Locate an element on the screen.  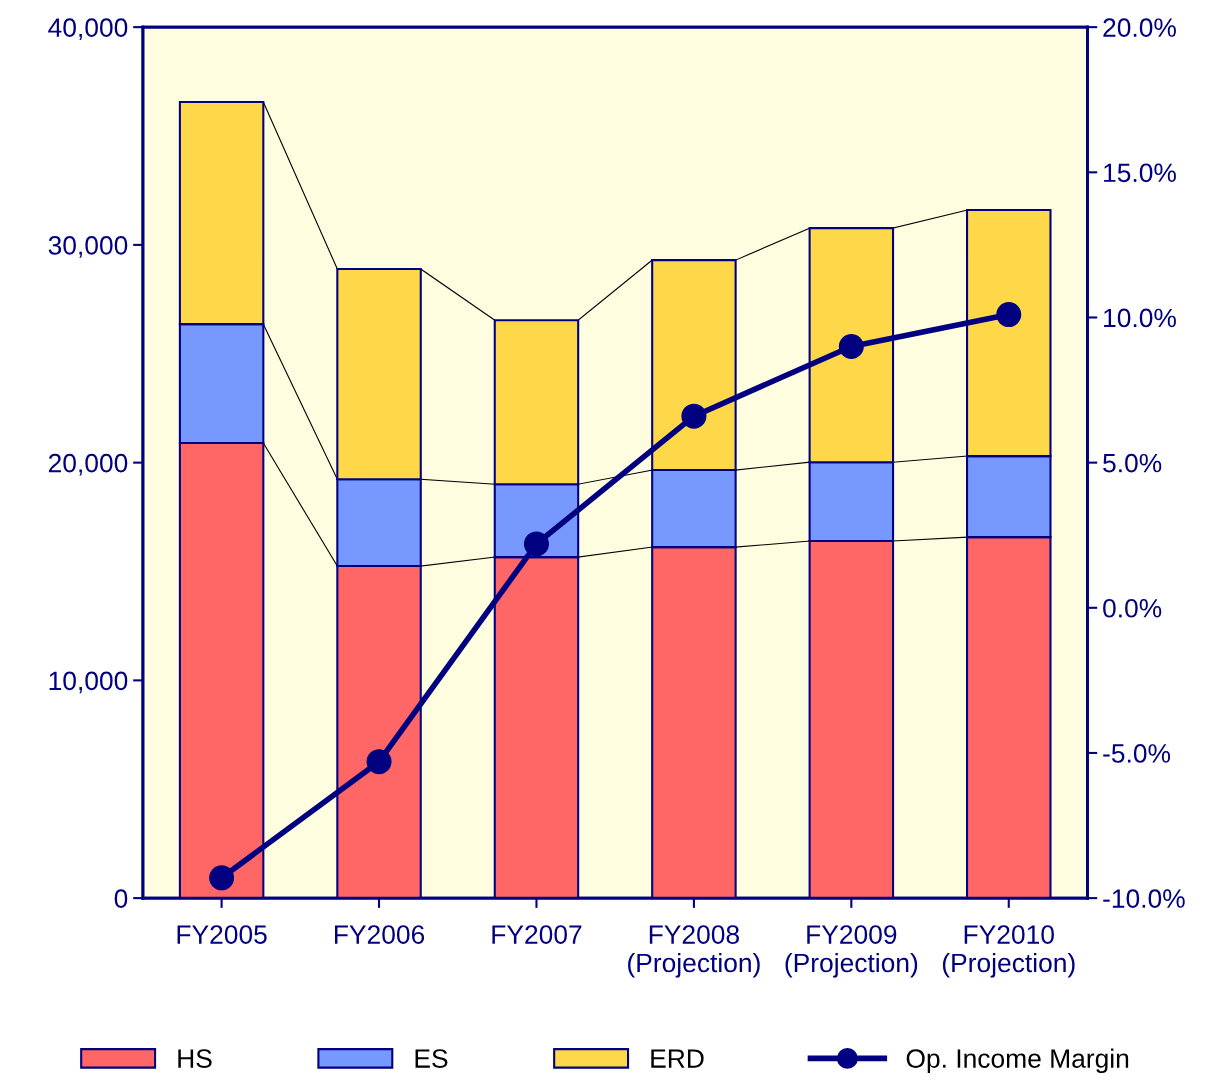
y2-tick-label: 15.0% is located at coordinates (1140, 173).